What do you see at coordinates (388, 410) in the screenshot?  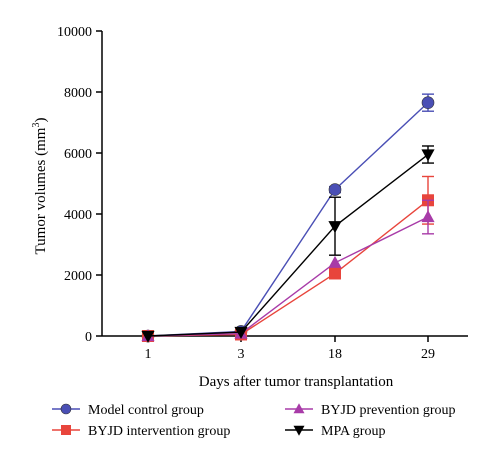 I see `legend-label: BYJD prevention group` at bounding box center [388, 410].